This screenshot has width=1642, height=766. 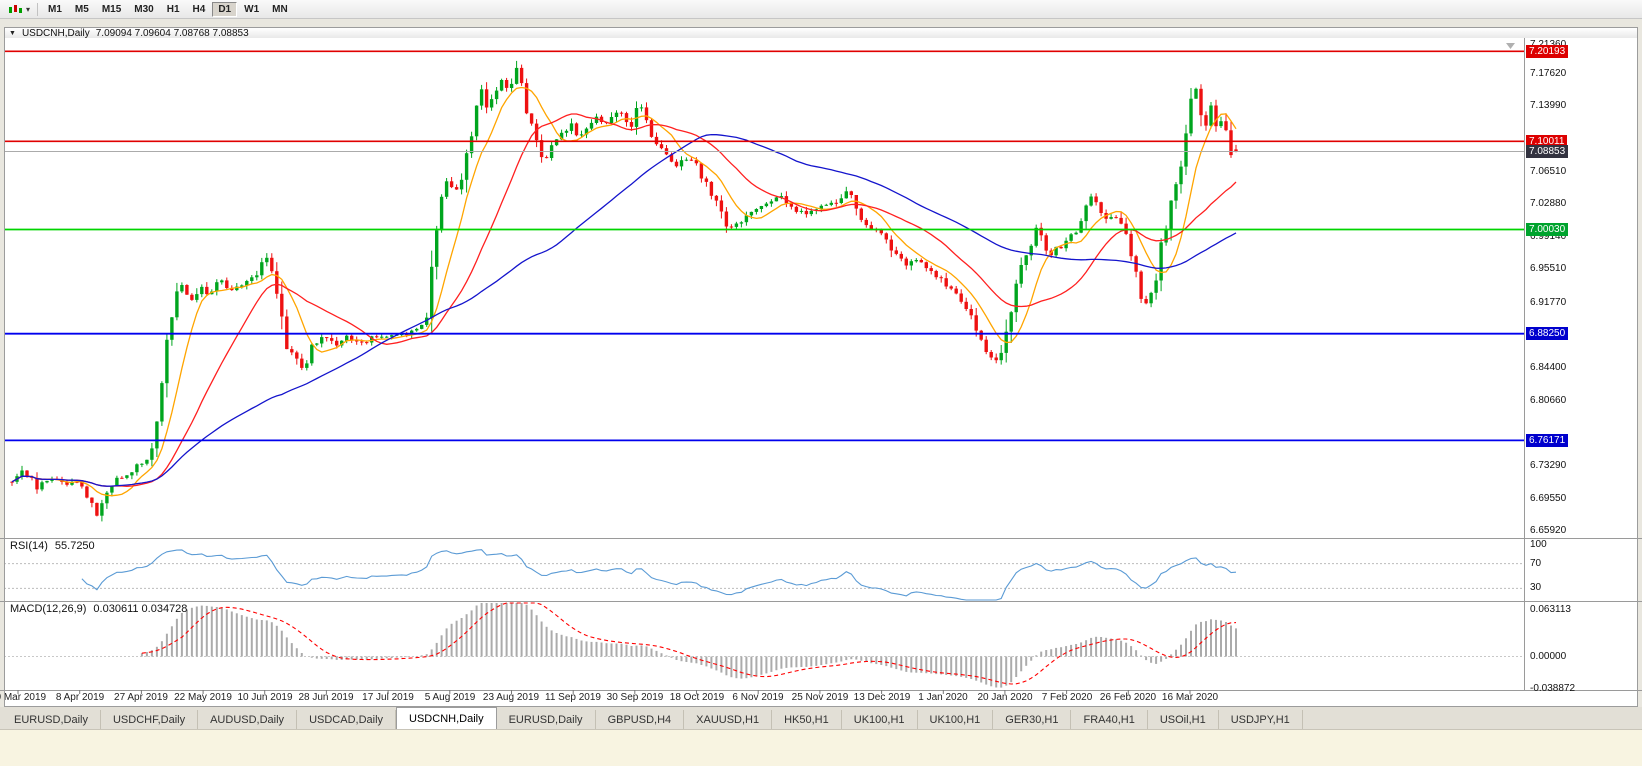 I want to click on support-badge: 6.76171, so click(x=1547, y=440).